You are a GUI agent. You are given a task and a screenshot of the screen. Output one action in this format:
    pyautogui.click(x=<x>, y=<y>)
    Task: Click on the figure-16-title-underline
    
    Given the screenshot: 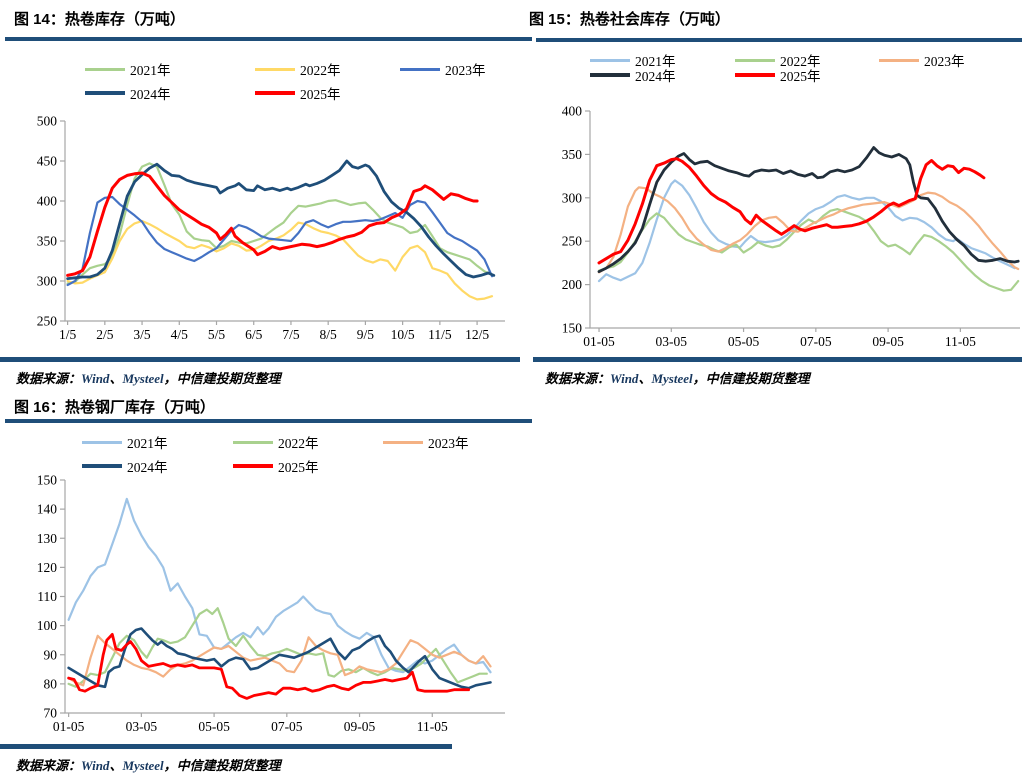 What is the action you would take?
    pyautogui.click(x=268, y=421)
    